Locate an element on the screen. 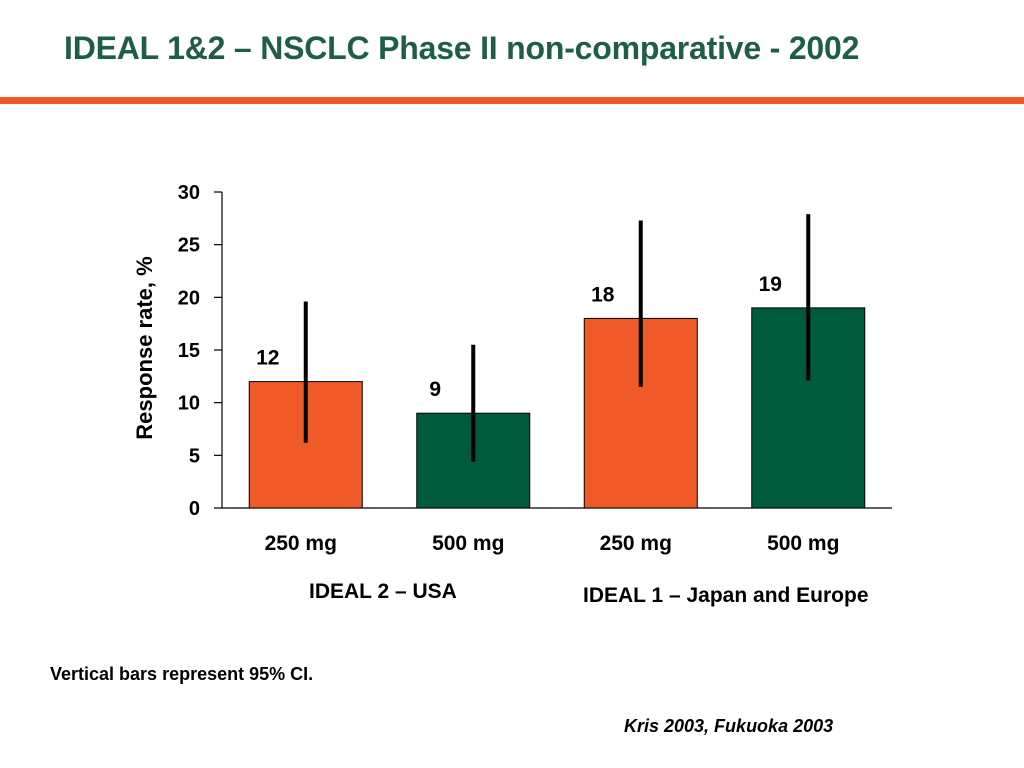  y-axis-title: Response rate, % is located at coordinates (144, 347).